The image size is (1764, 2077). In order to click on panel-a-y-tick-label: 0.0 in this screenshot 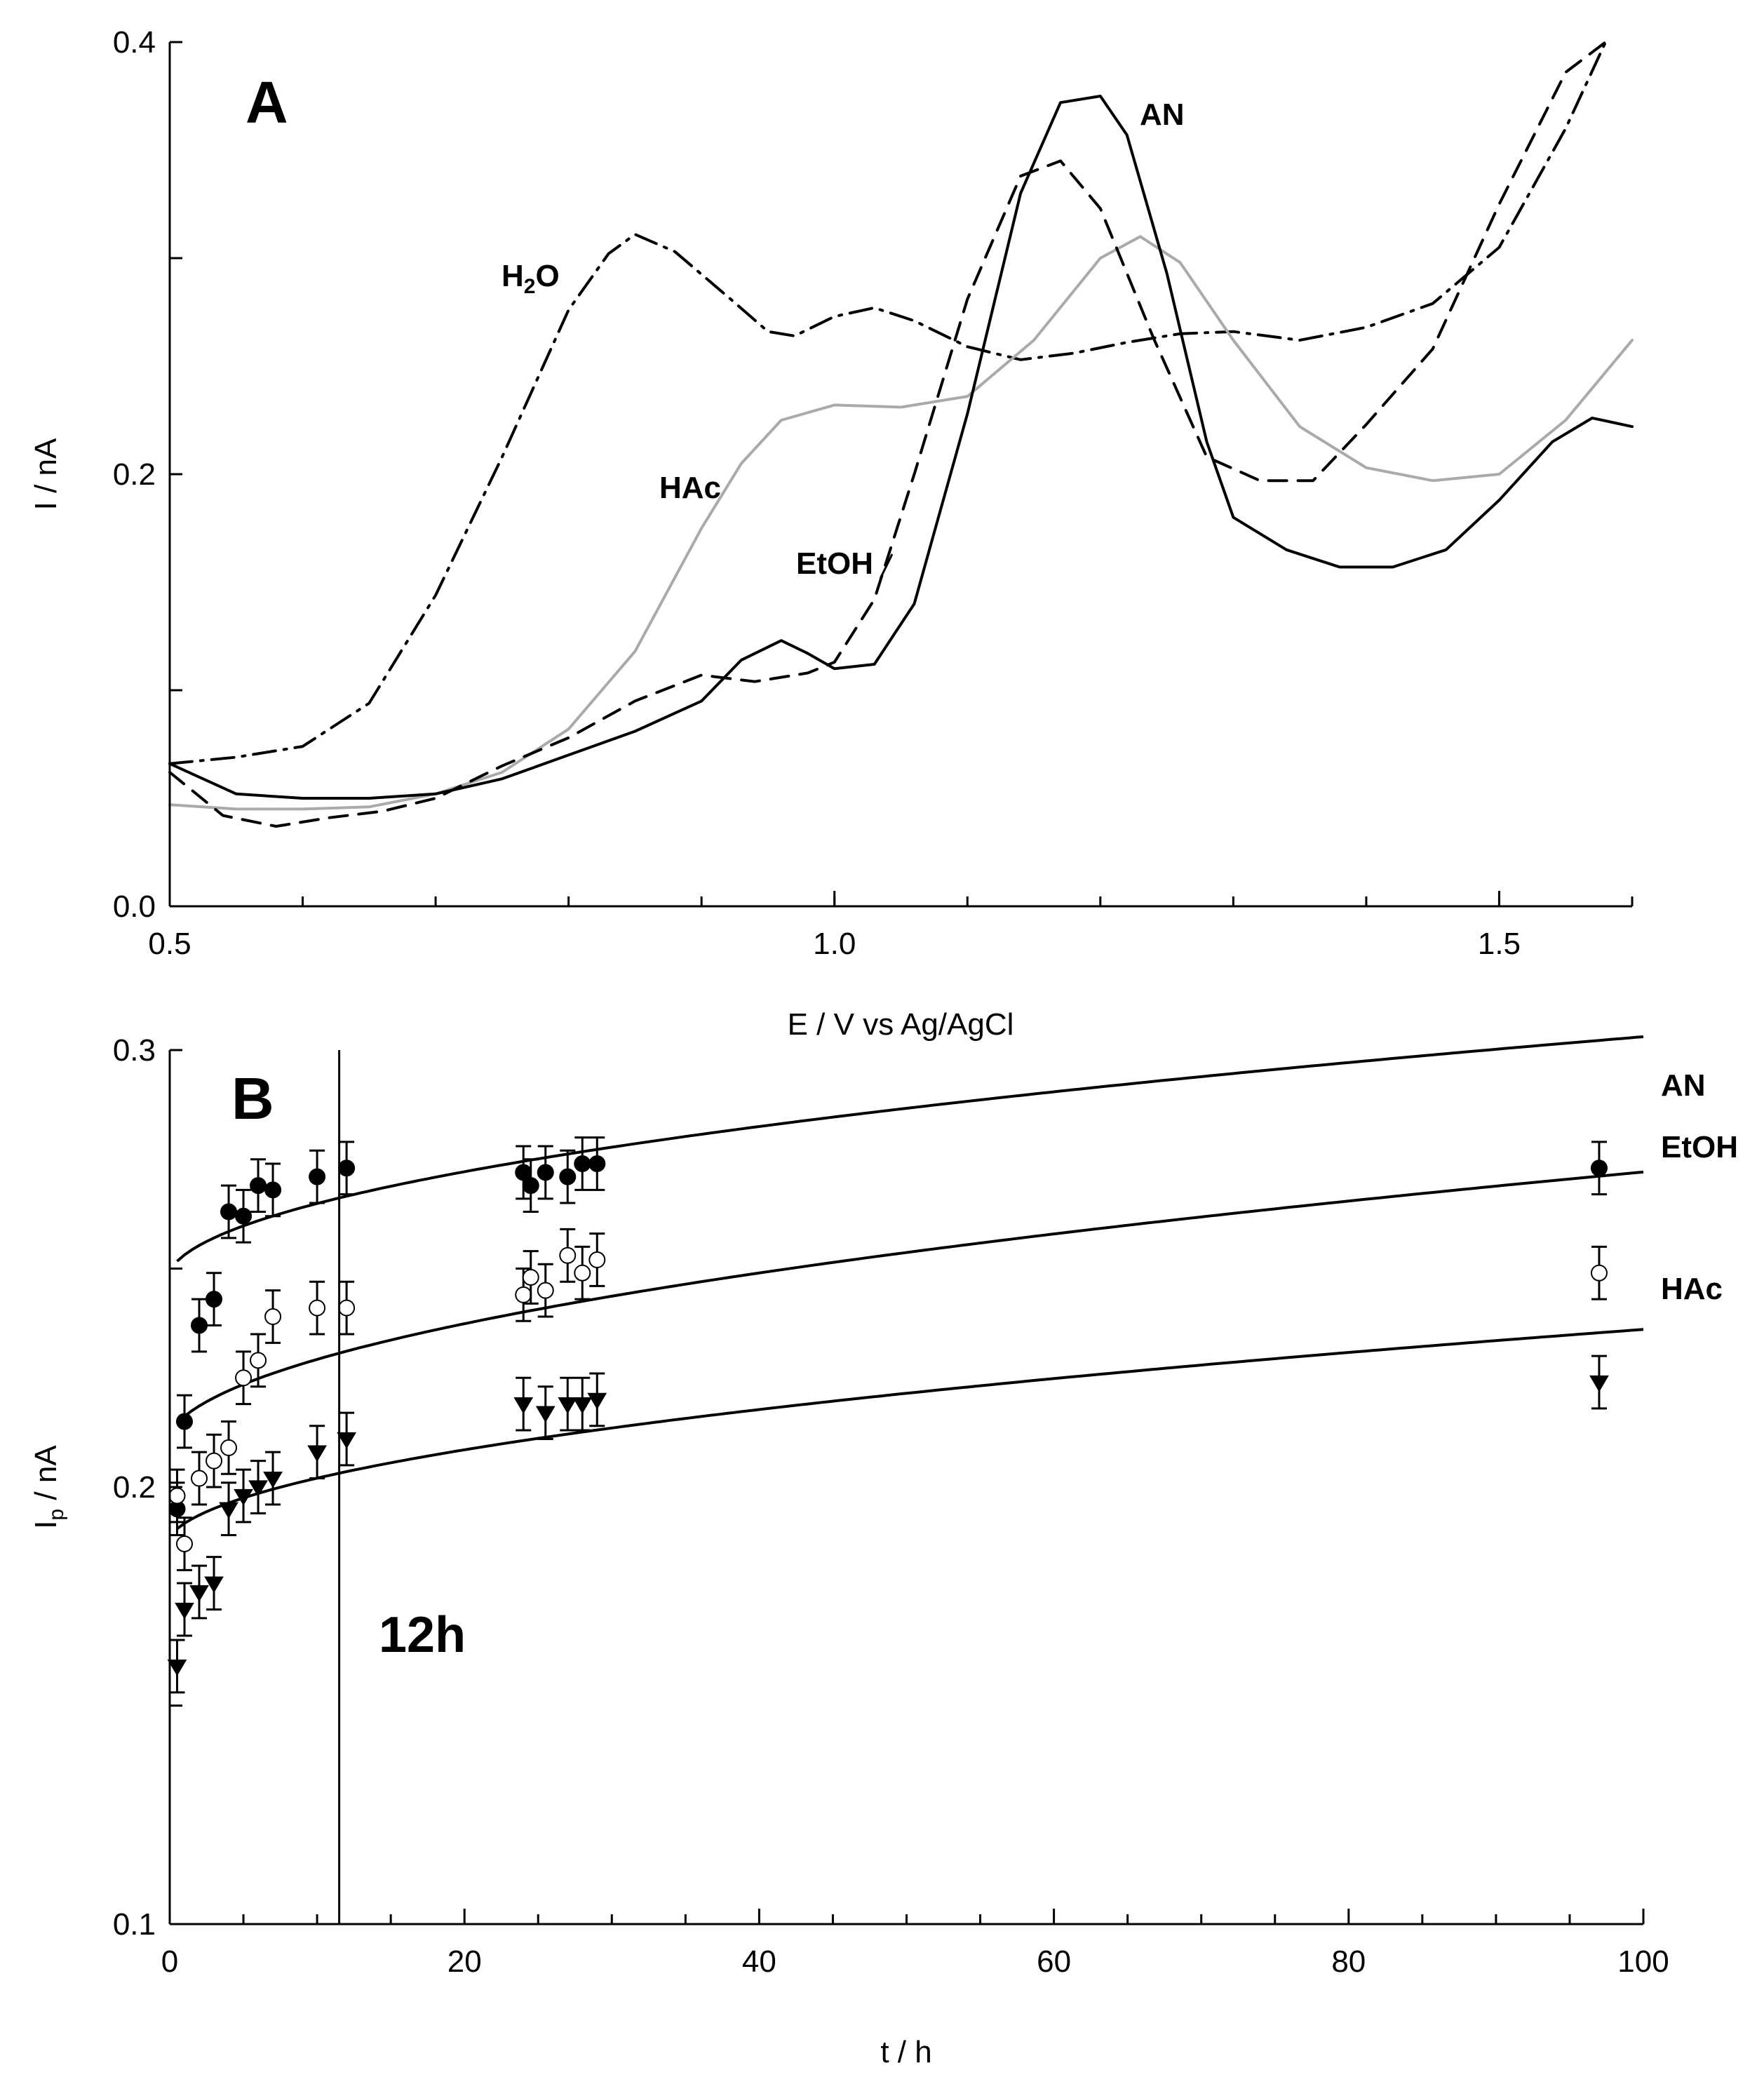, I will do `click(134, 906)`.